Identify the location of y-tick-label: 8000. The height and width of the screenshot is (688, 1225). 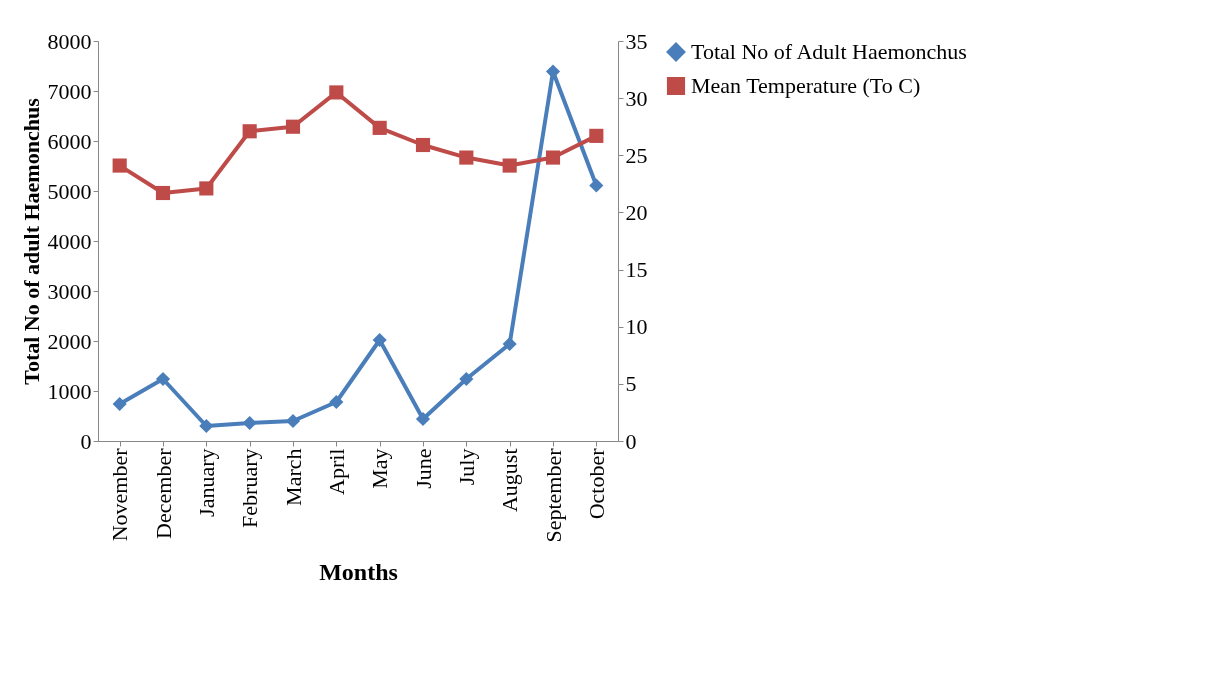
(69, 41).